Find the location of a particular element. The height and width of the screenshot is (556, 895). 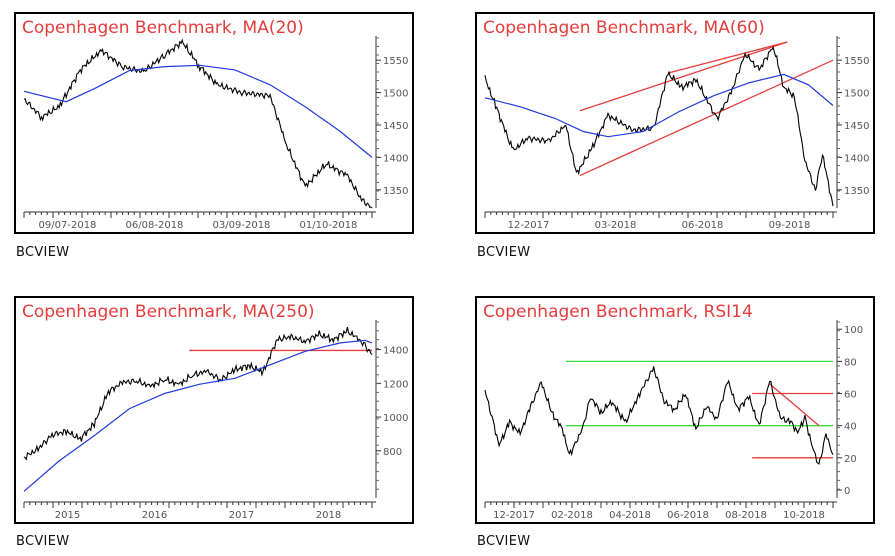

y-tick-label: 0 is located at coordinates (847, 491).